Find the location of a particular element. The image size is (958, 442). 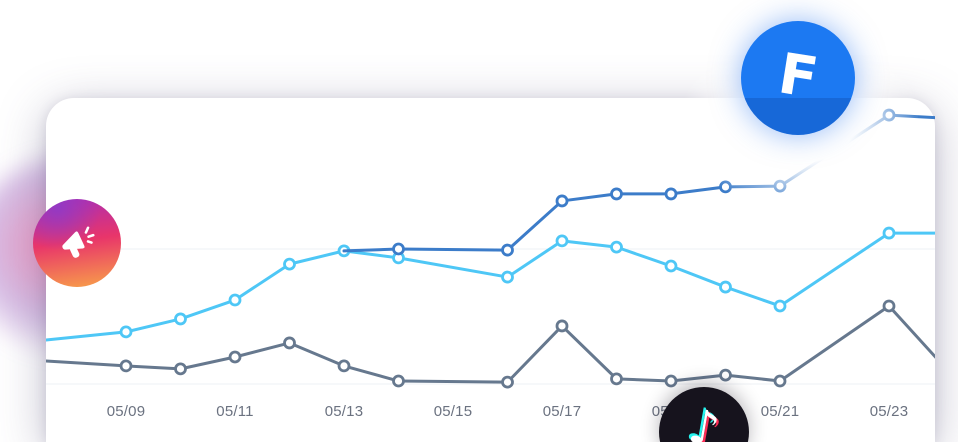

facebook-badge-shade is located at coordinates (798, 116).